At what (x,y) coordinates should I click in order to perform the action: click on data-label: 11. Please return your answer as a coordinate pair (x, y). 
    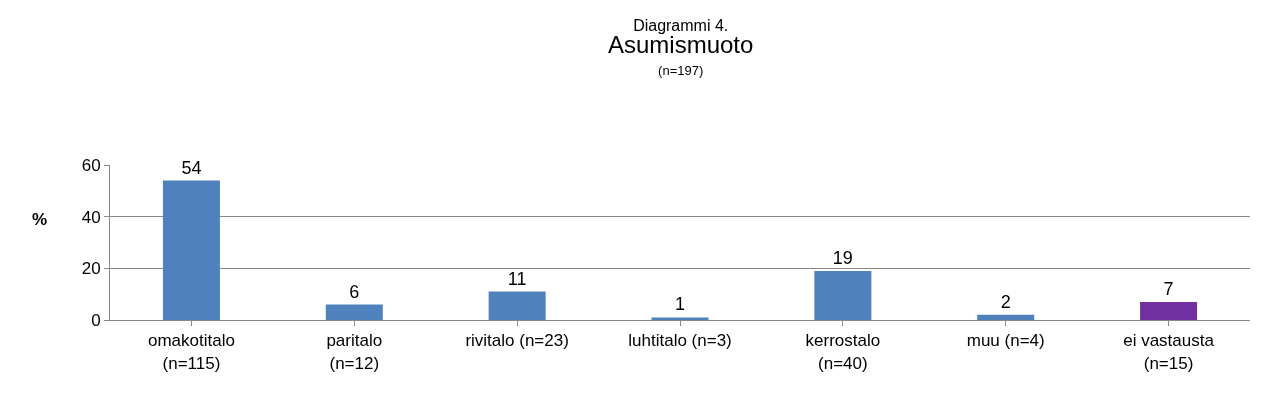
    Looking at the image, I should click on (517, 278).